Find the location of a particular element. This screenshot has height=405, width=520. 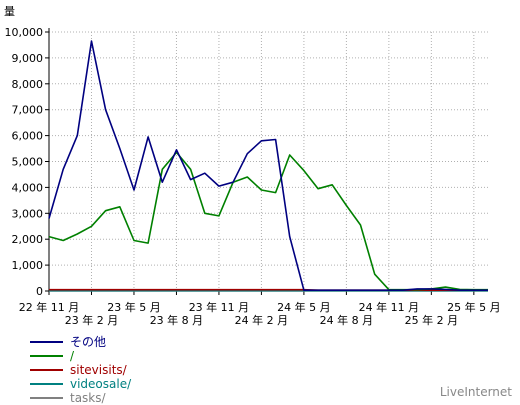

legend-item-tasks: tasks/ is located at coordinates (80, 398).